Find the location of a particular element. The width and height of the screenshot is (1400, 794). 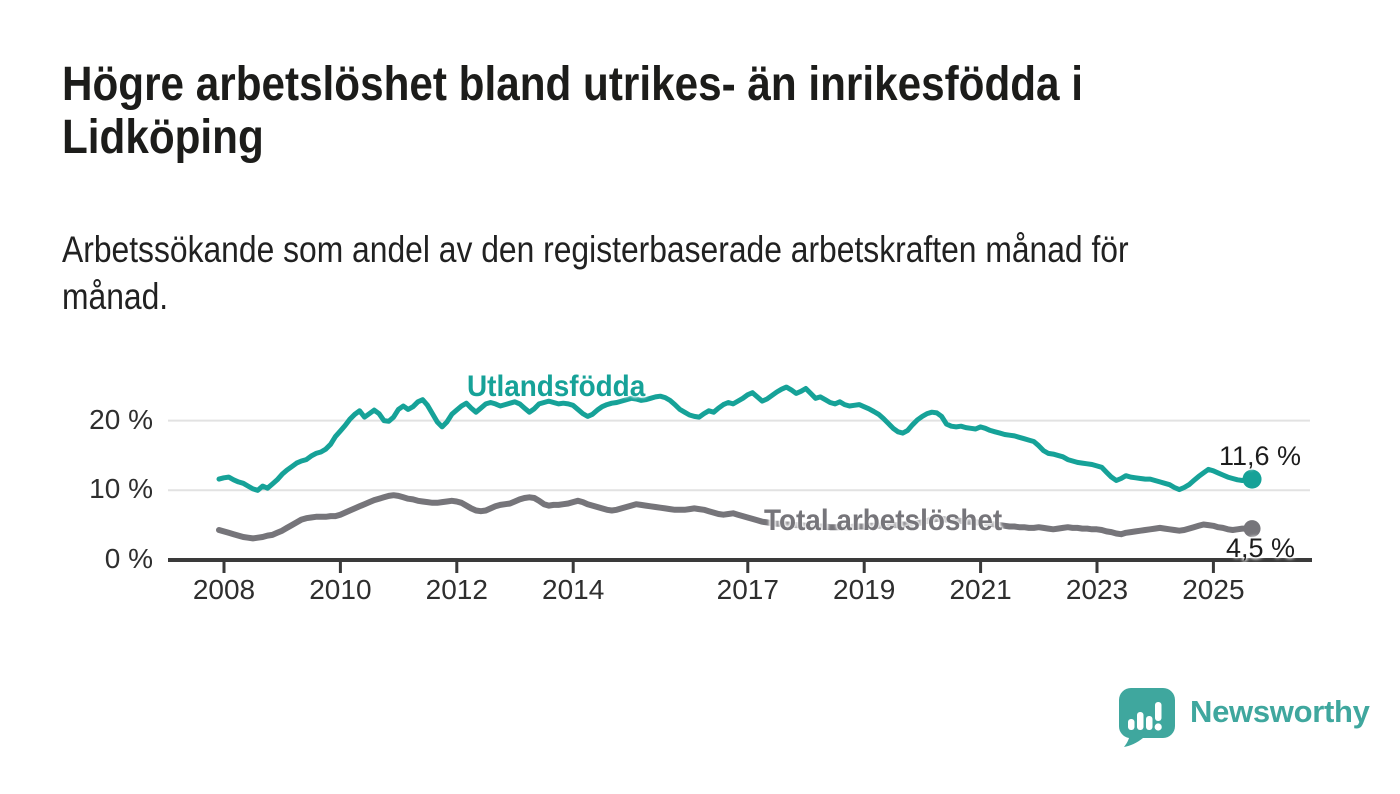

x-tick-label-2025: 2025 is located at coordinates (1213, 589).